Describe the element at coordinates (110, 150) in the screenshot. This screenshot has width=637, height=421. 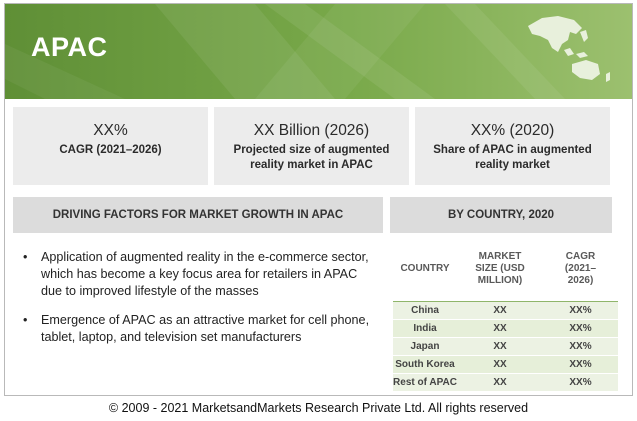
I see `cagr-label: CAGR (2021–2026)` at that location.